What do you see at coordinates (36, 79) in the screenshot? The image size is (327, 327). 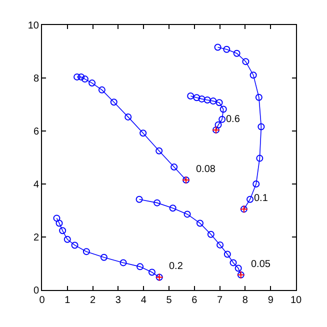 I see `y-tick-label: 8` at bounding box center [36, 79].